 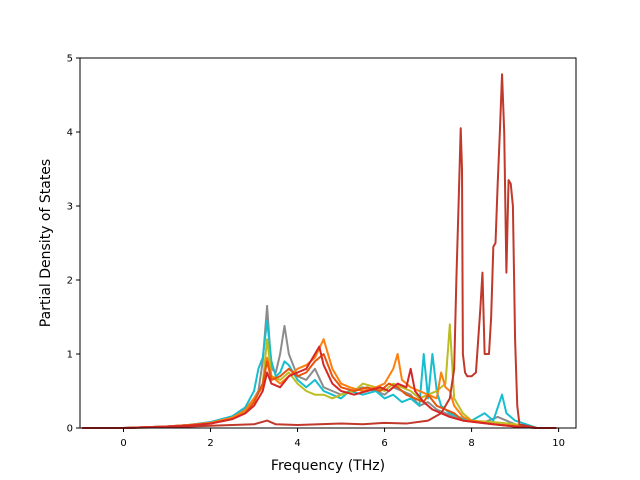 I want to click on x-tick-label: 6, so click(x=384, y=443).